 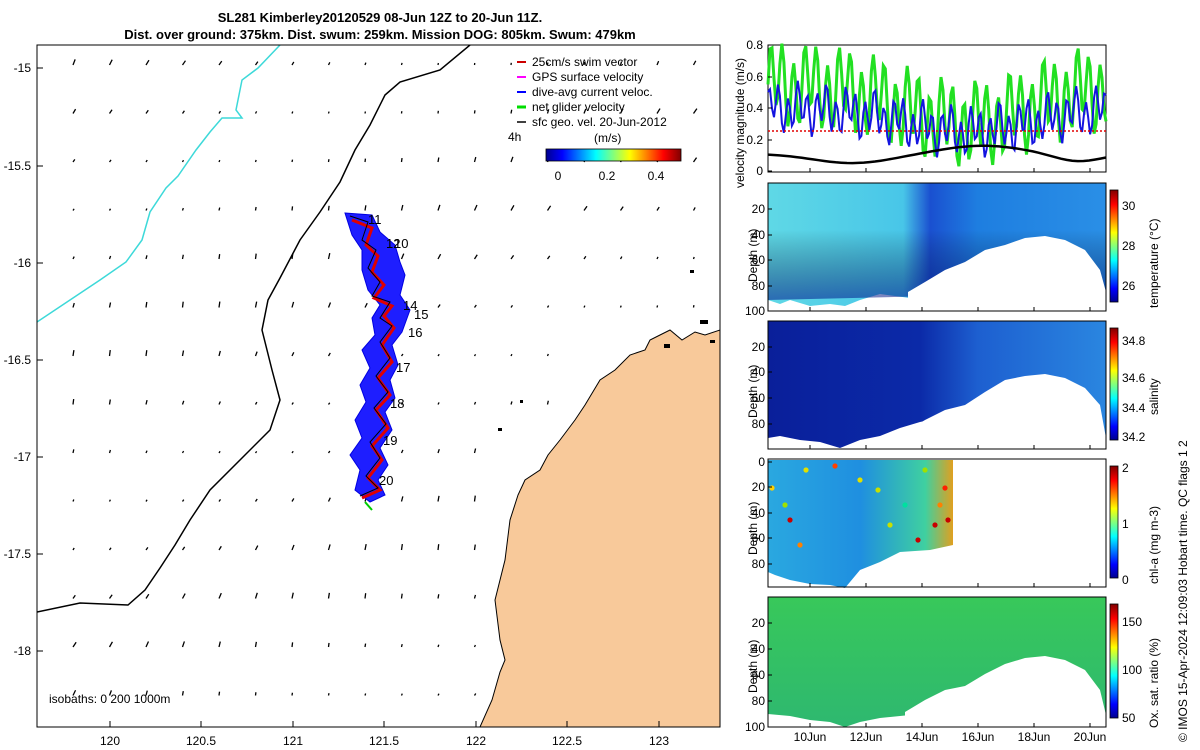 I want to click on legend-gps-label: GPS surface velocity, so click(x=587, y=77).